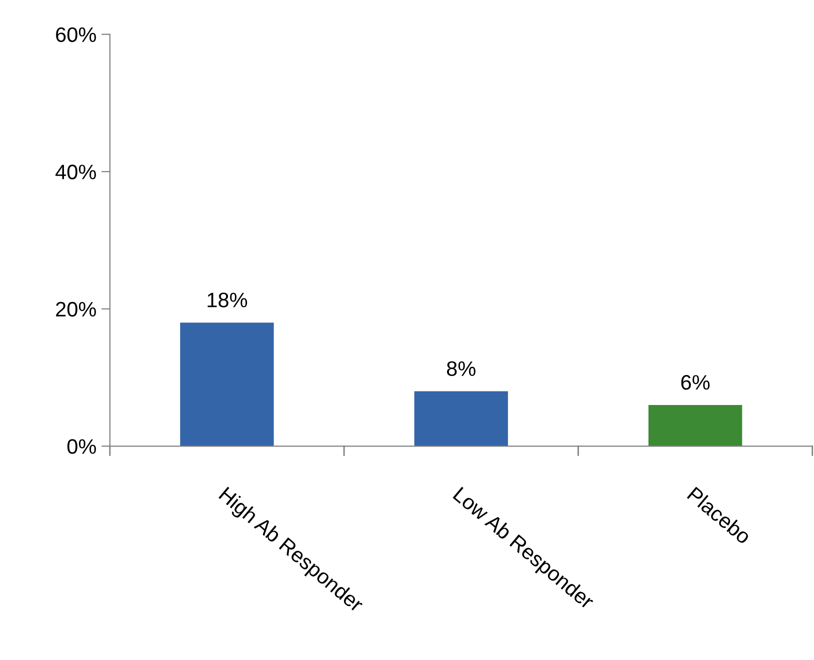 This screenshot has width=814, height=660. What do you see at coordinates (461, 368) in the screenshot?
I see `data-label: 8%` at bounding box center [461, 368].